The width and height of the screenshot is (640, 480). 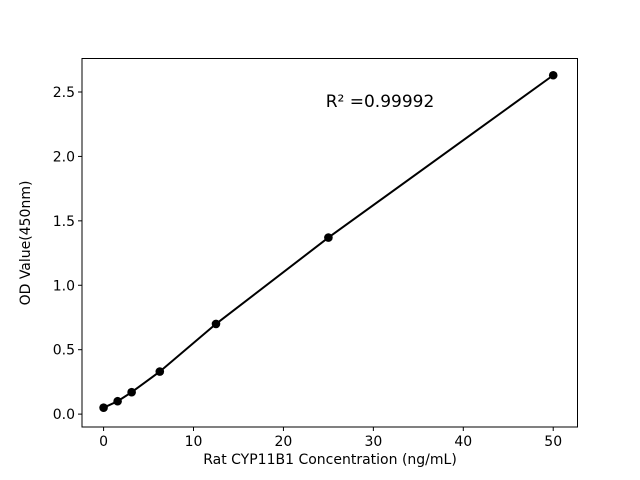 I want to click on x-axis-label: Rat CYP11B1 Concentration (ng/mL), so click(x=330, y=460).